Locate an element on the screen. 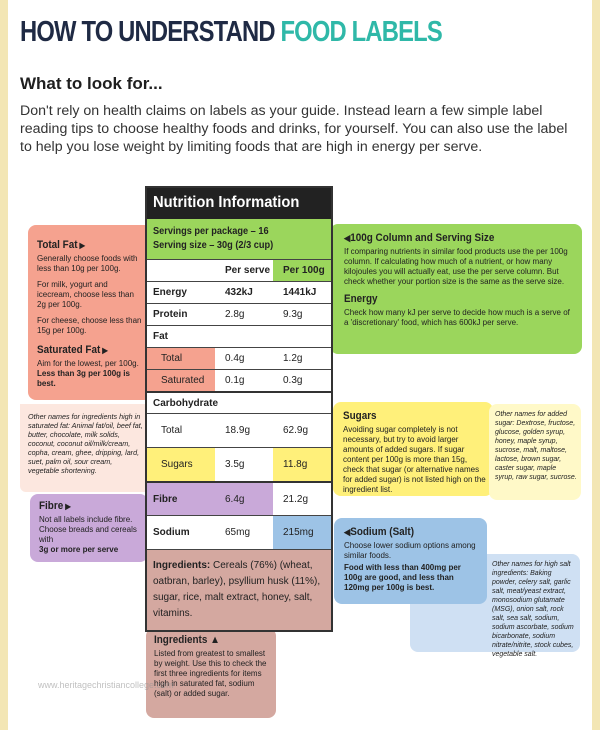 The height and width of the screenshot is (730, 600). page-title: HOW TO UNDERSTAND FOOD LABELS is located at coordinates (231, 32).